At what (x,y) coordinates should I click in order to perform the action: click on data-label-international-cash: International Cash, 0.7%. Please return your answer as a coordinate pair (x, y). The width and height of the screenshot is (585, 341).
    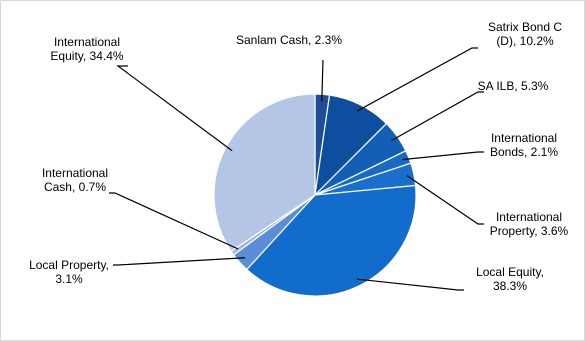
    Looking at the image, I should click on (75, 180).